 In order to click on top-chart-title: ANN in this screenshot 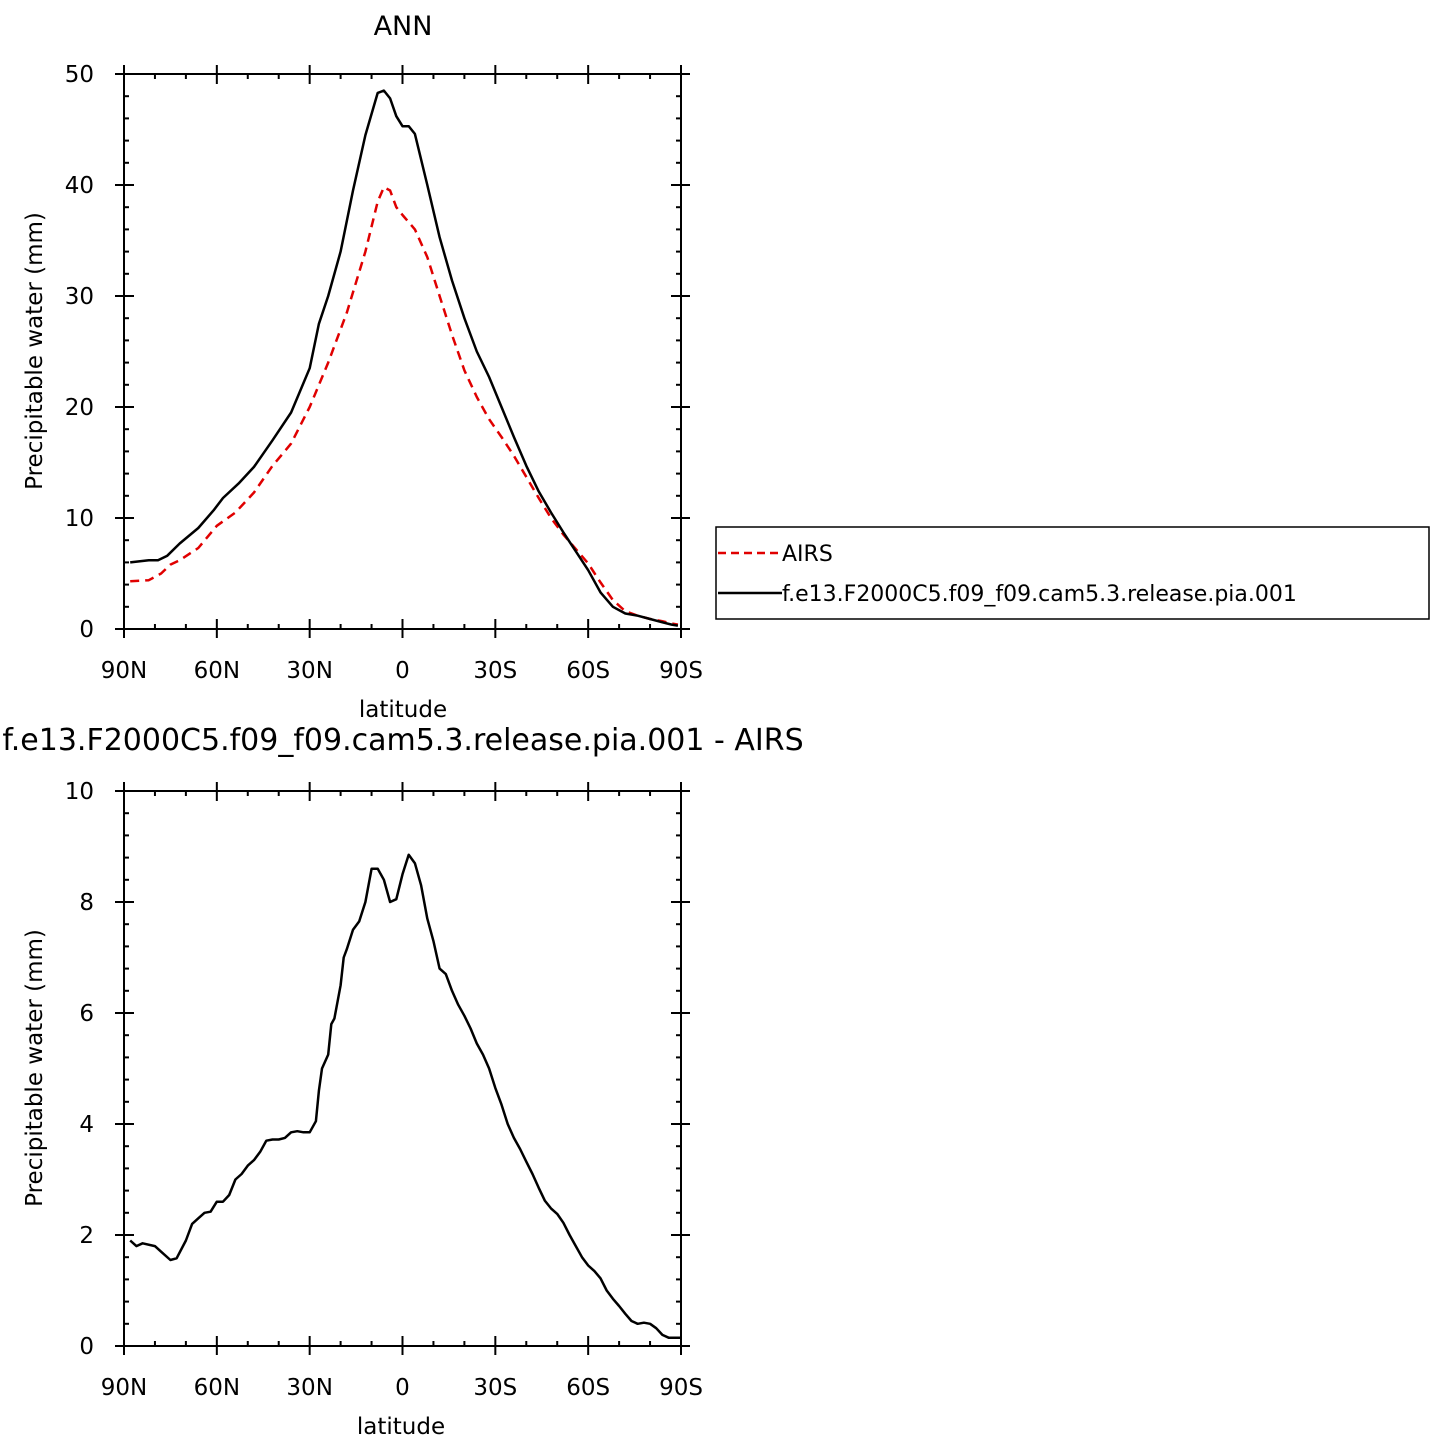, I will do `click(403, 26)`.